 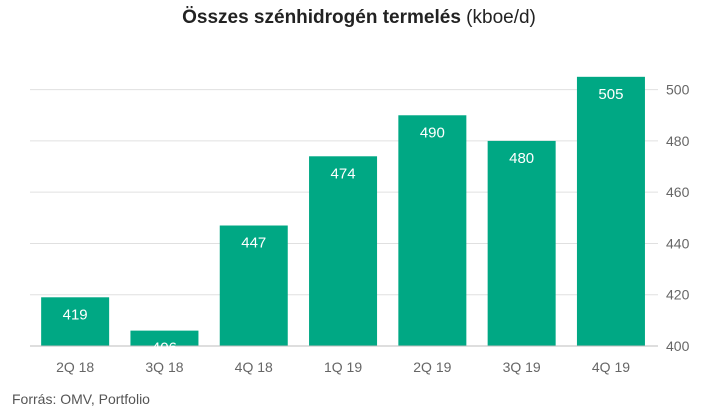 I want to click on chart-title-unit: (kboe/d), so click(x=501, y=17).